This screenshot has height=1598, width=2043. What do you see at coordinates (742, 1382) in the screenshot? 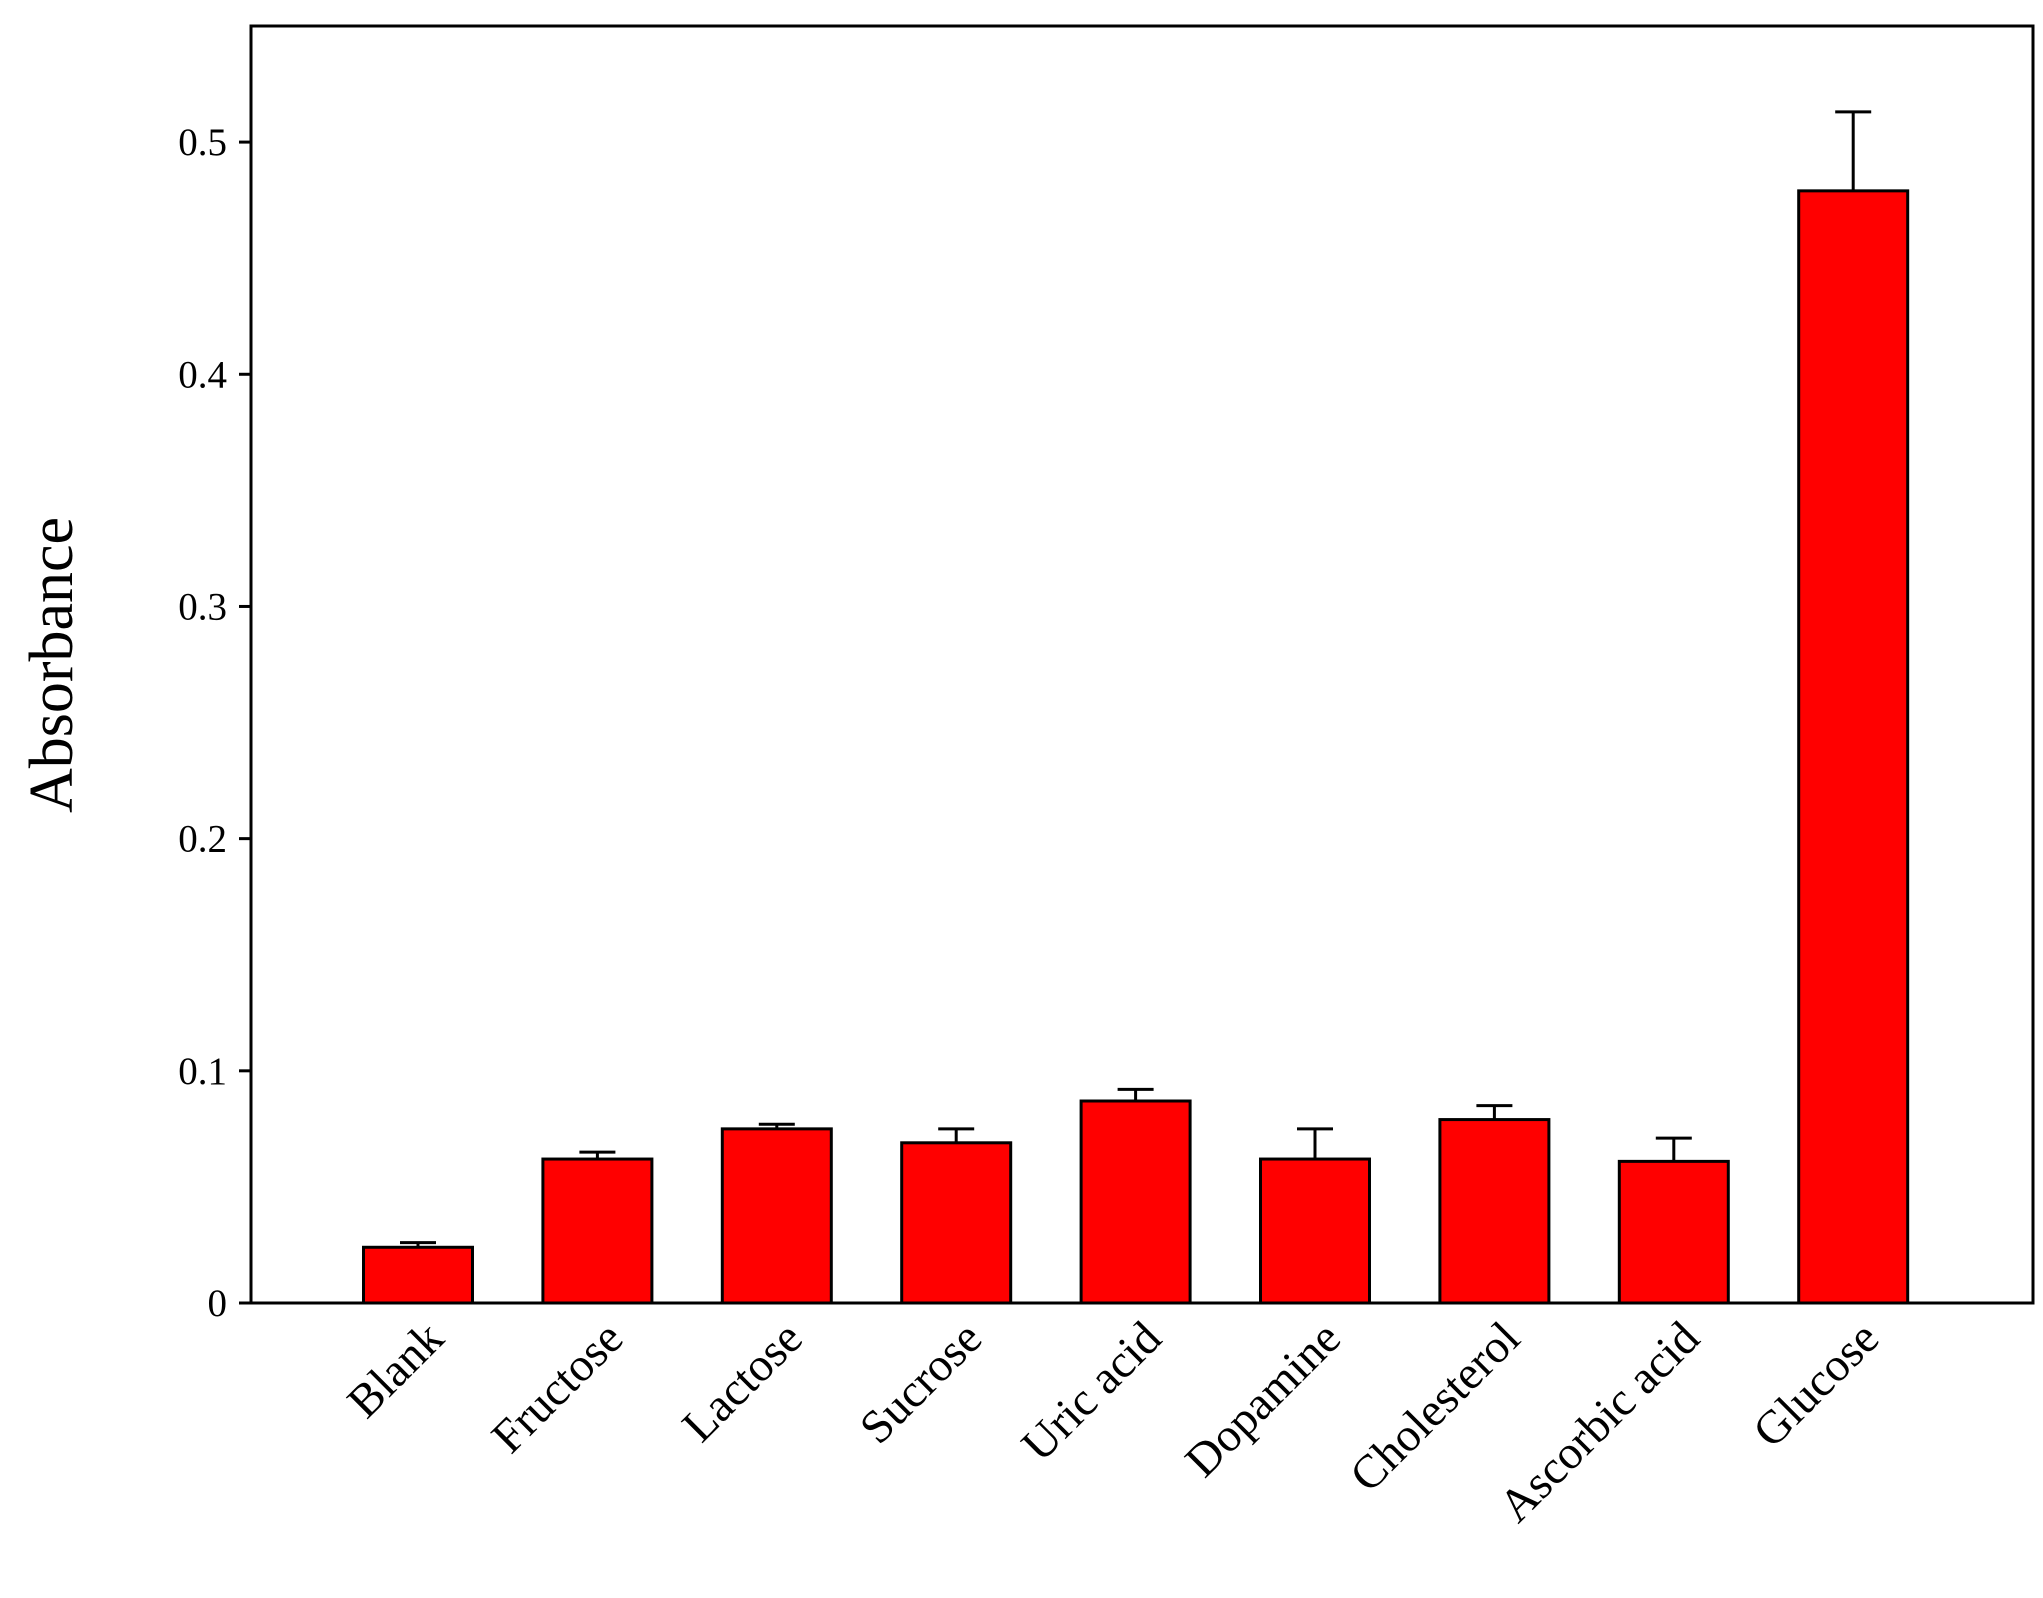
I see `x-tick-label: Lactose` at bounding box center [742, 1382].